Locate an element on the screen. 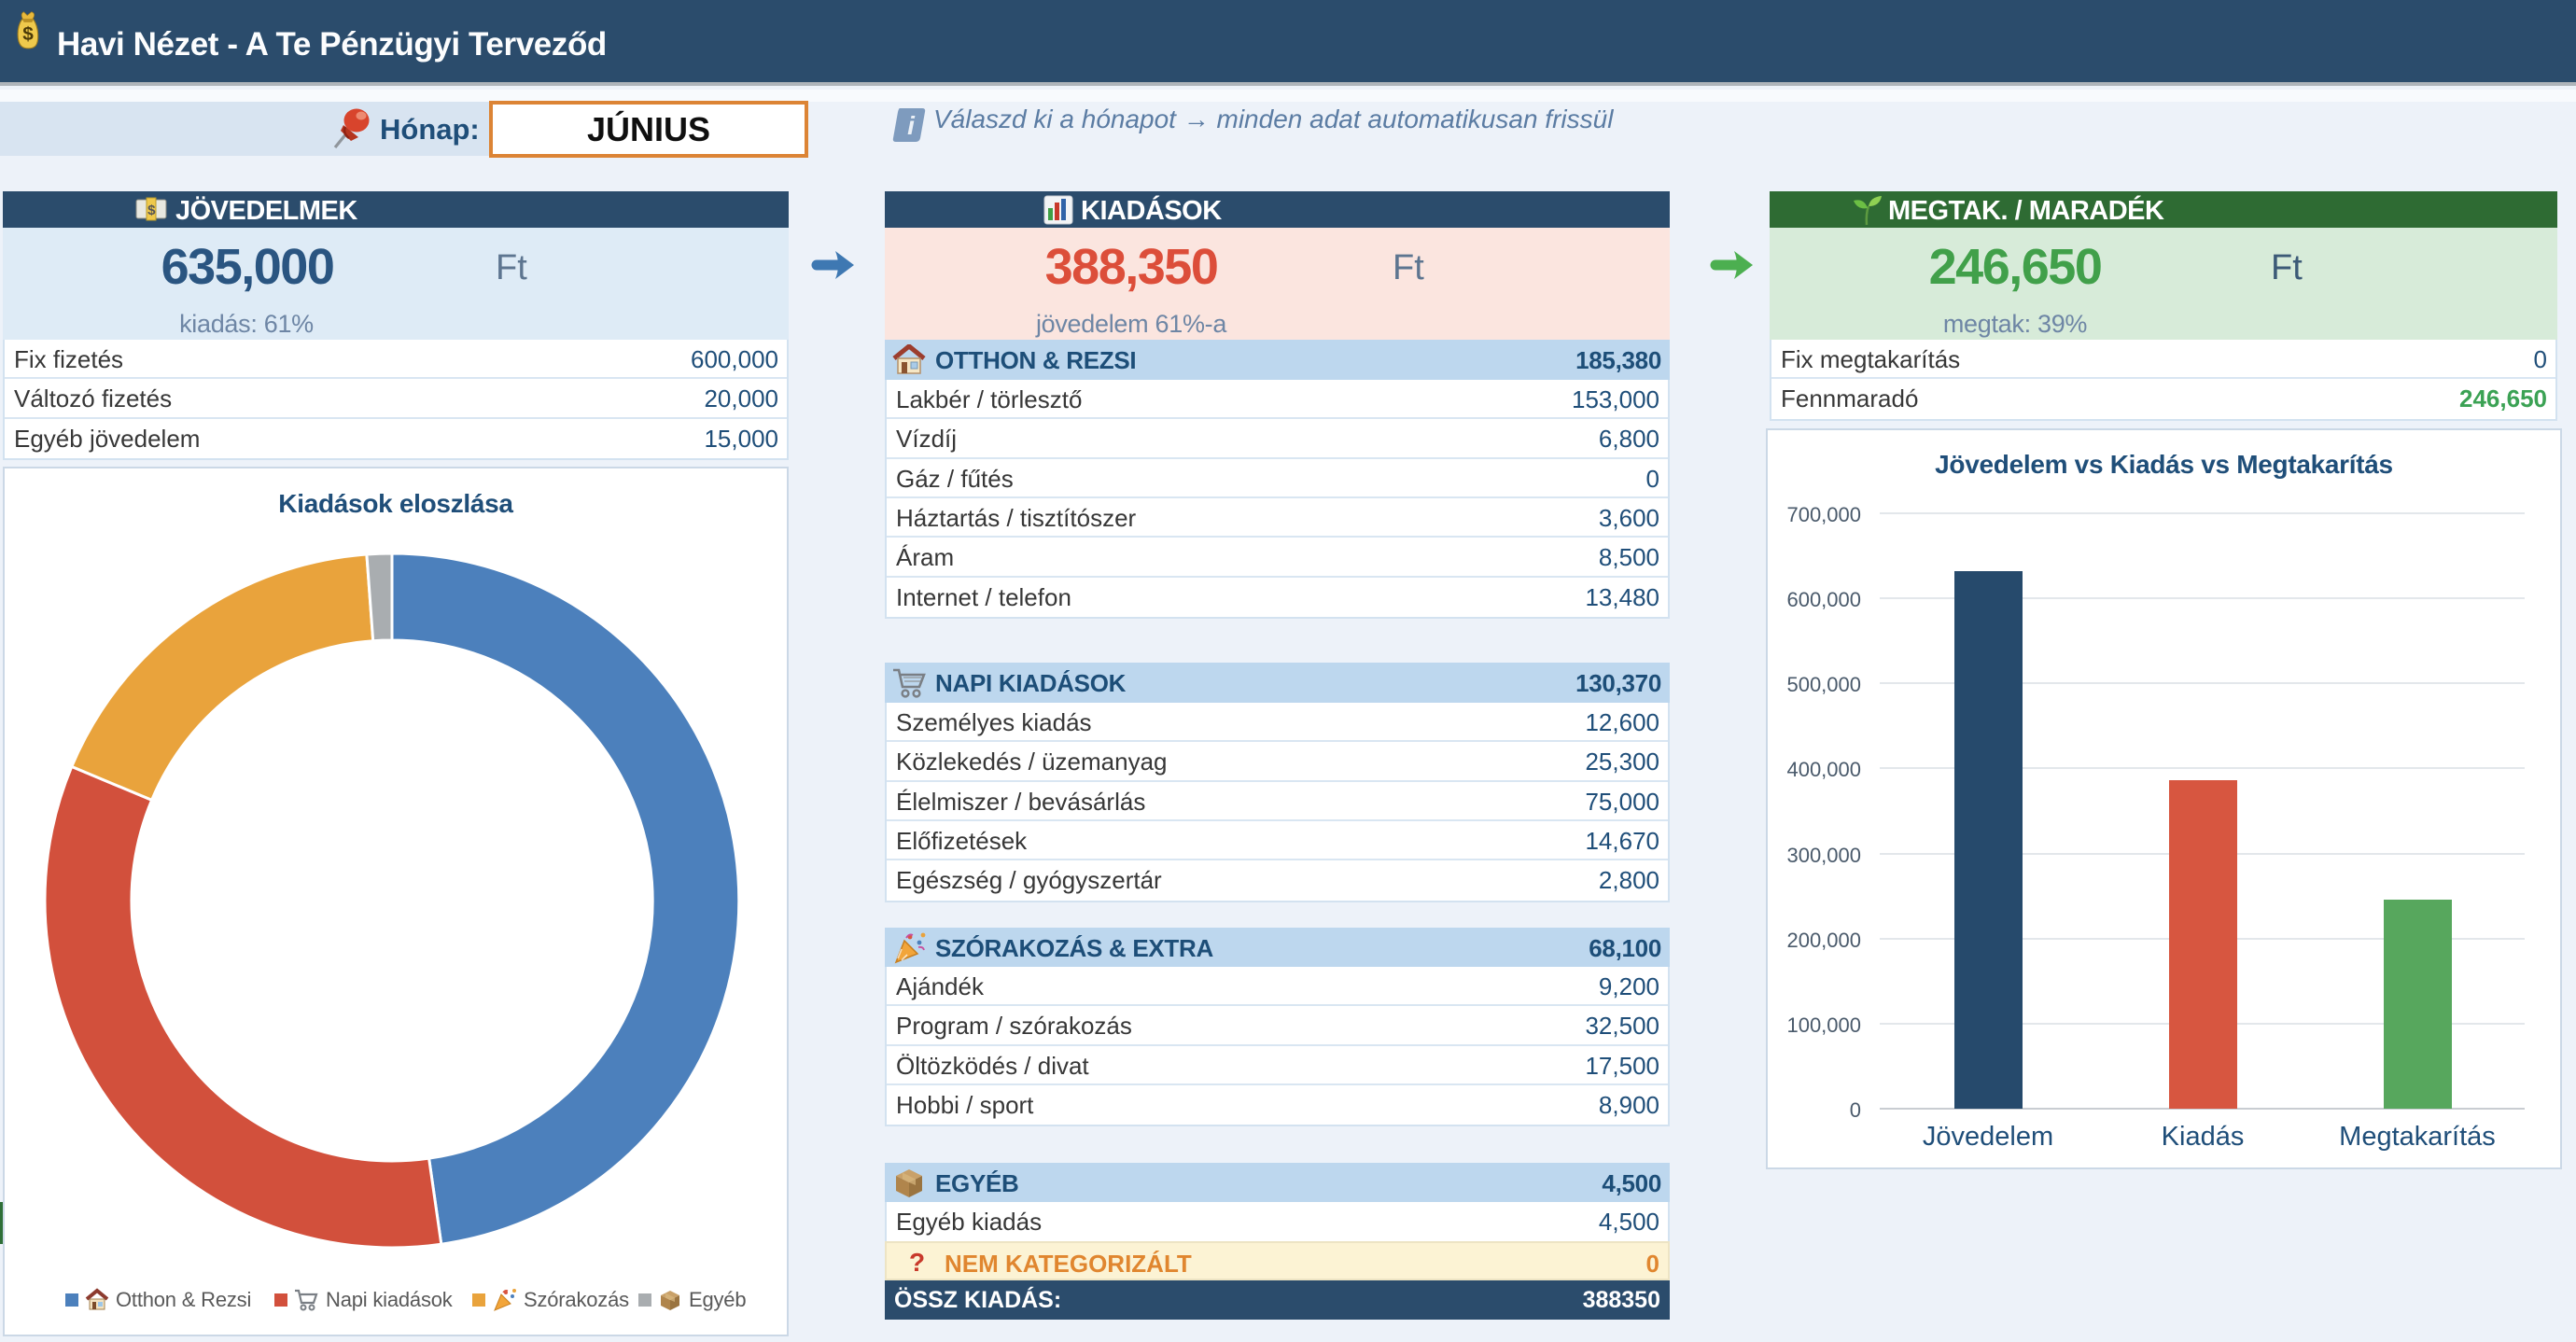  svg-text: 500,000 is located at coordinates (1823, 684).